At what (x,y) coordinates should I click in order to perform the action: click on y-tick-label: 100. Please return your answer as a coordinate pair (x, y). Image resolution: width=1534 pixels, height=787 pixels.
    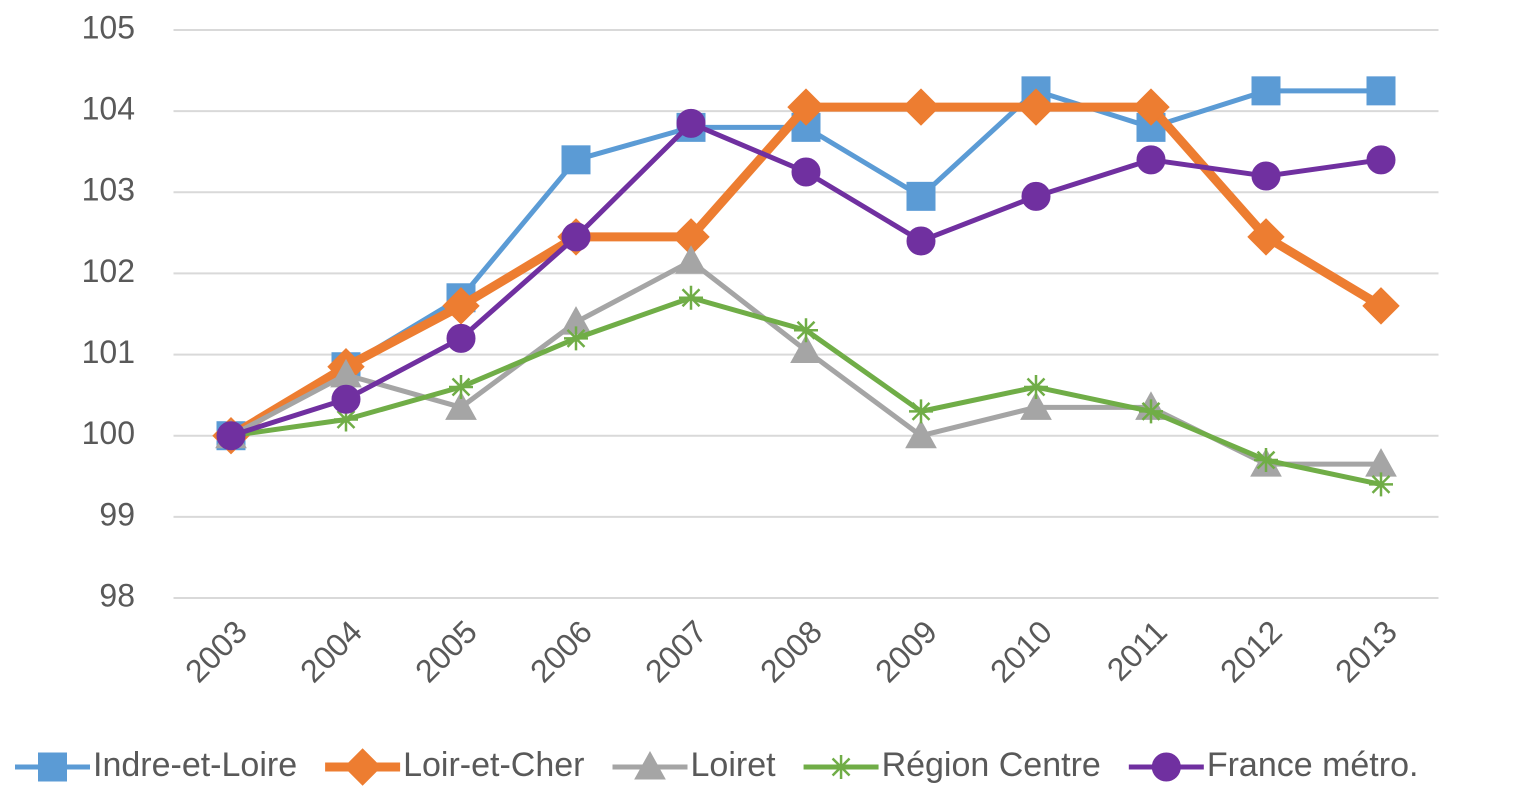
    Looking at the image, I should click on (108, 433).